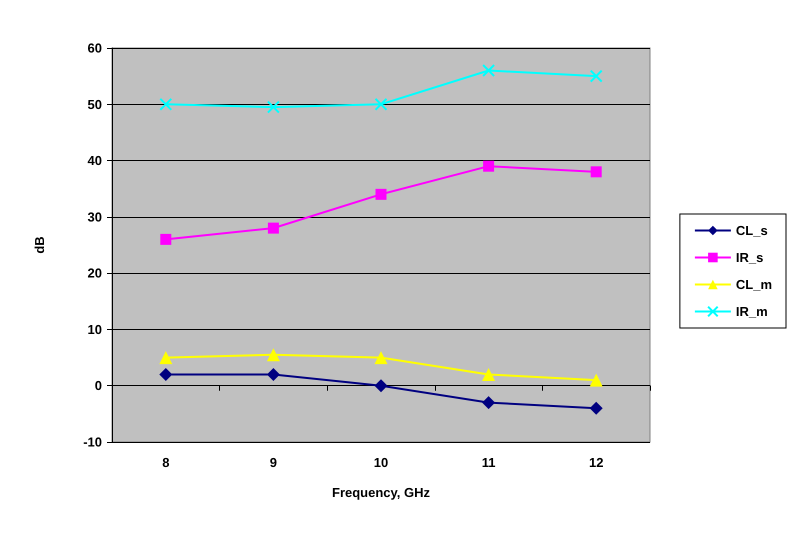 The image size is (792, 542). What do you see at coordinates (752, 311) in the screenshot?
I see `legend-label: IR_m` at bounding box center [752, 311].